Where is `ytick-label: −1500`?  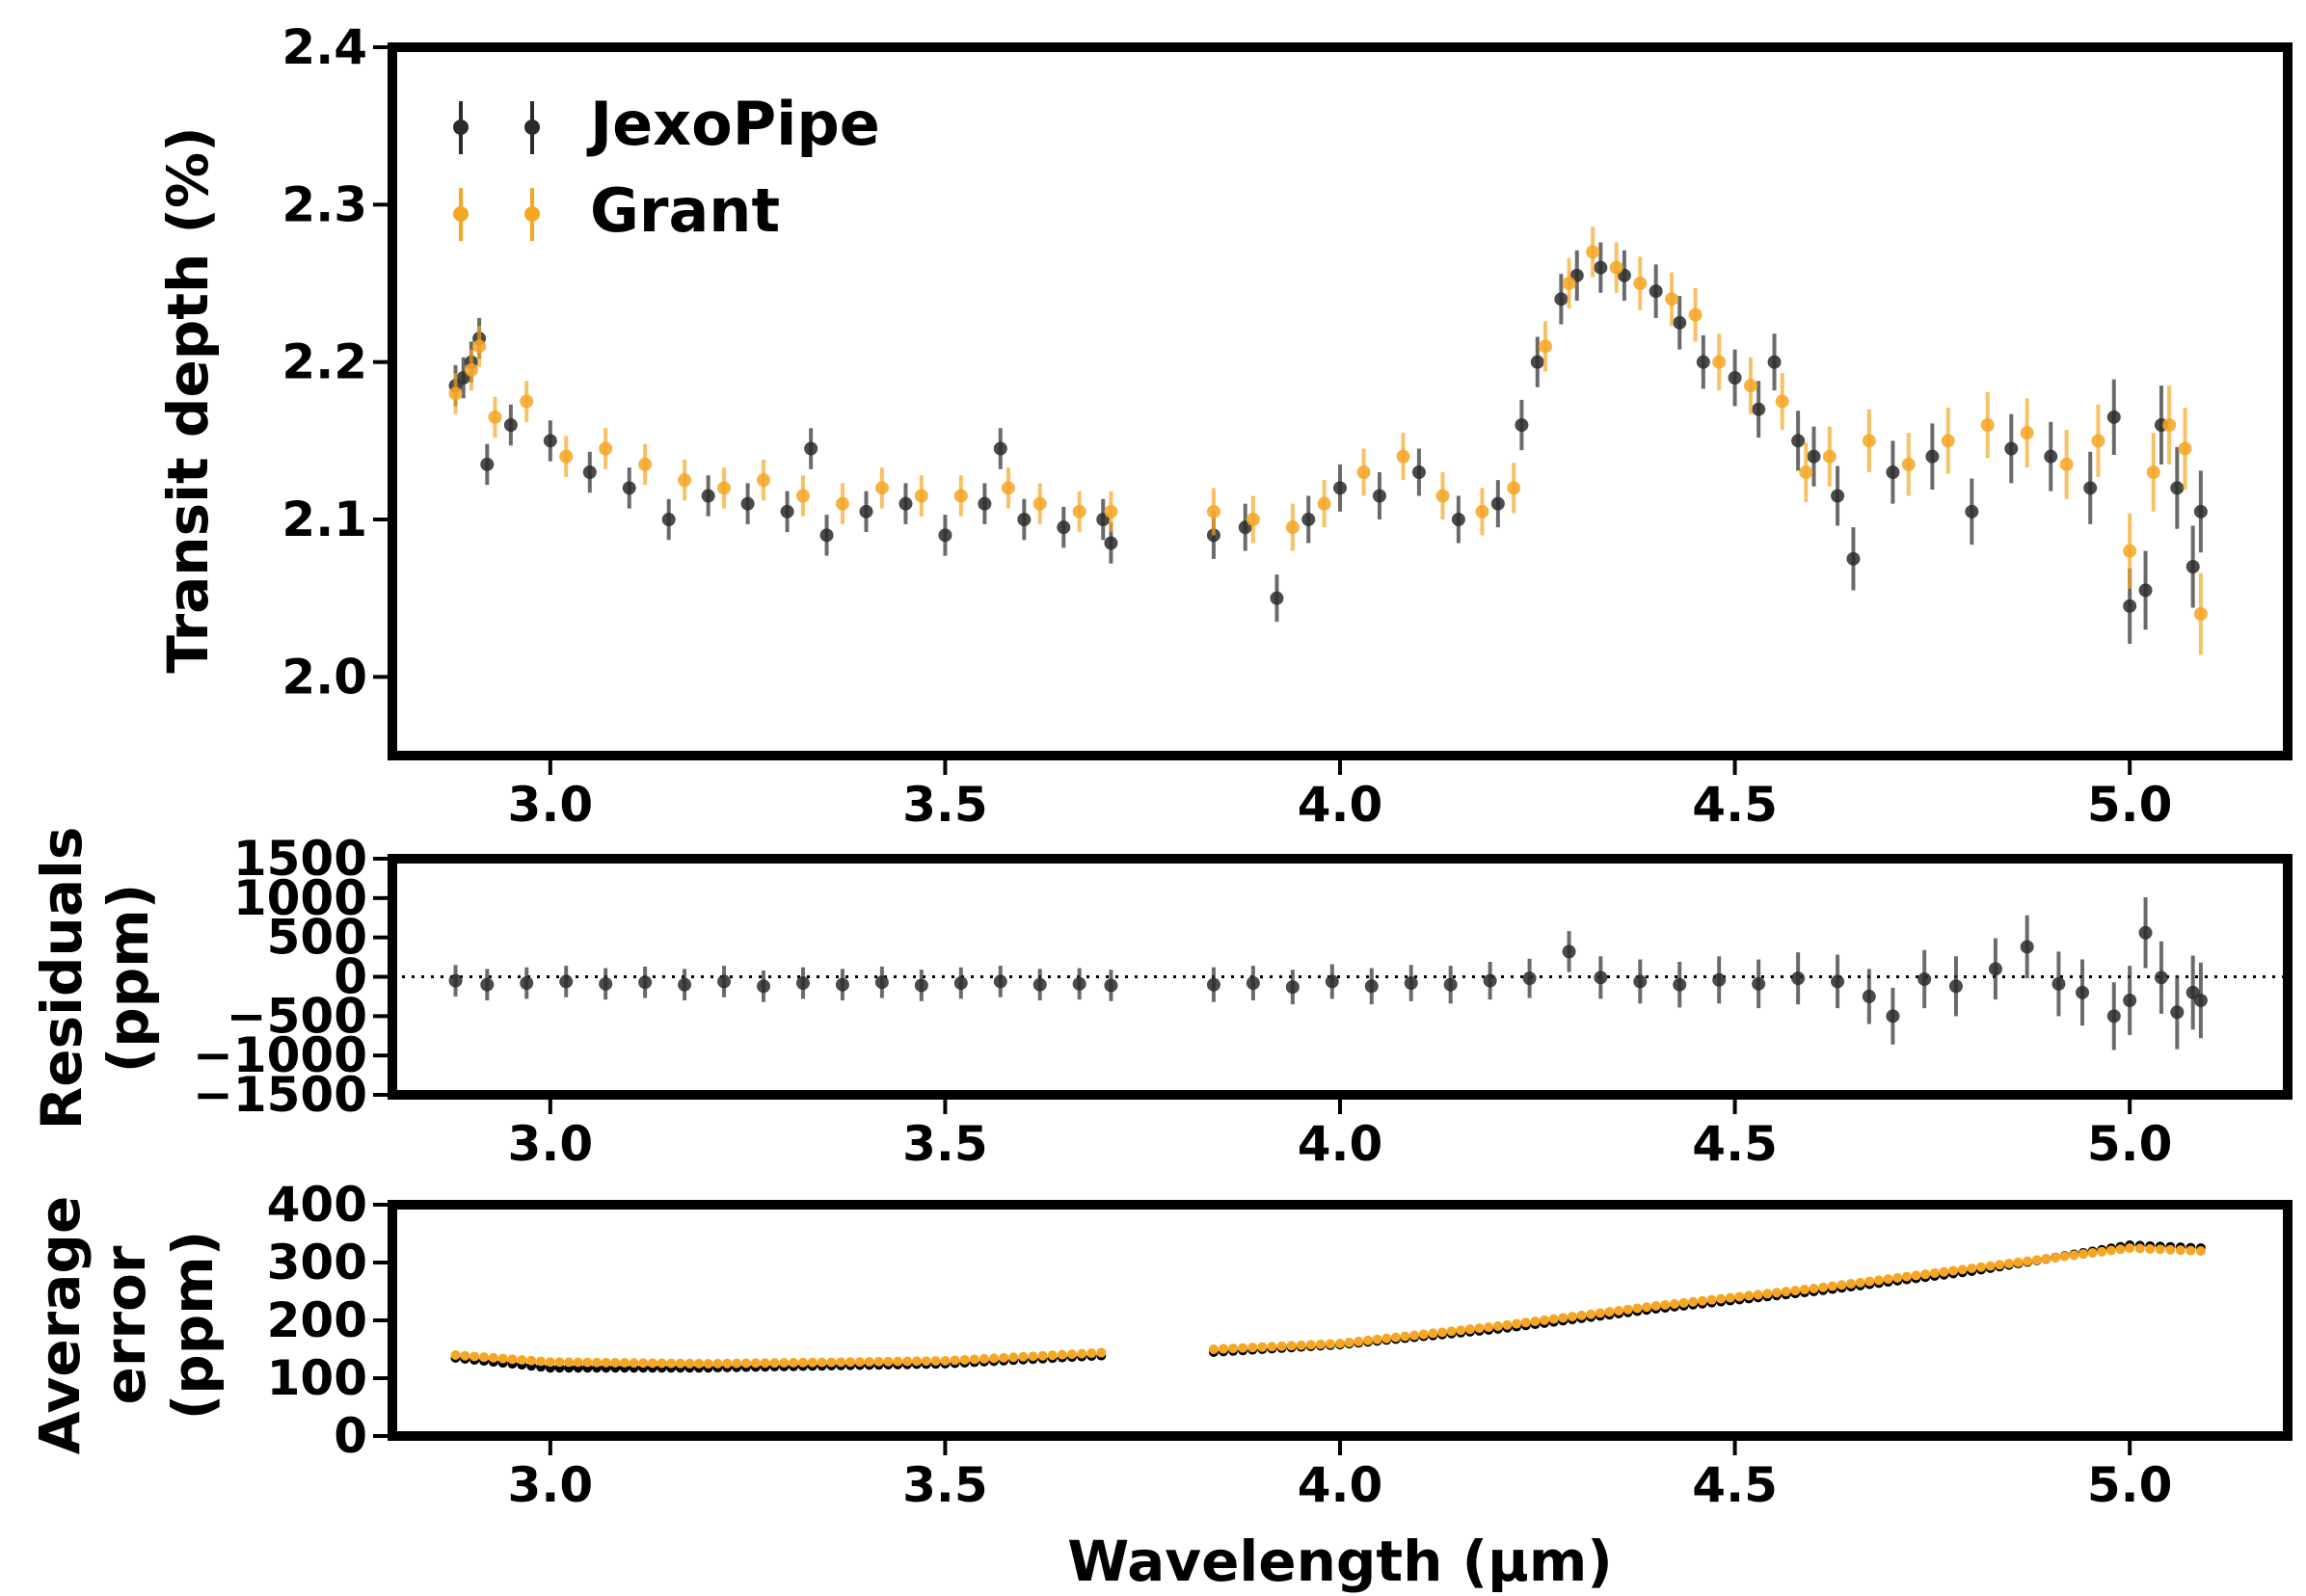 ytick-label: −1500 is located at coordinates (280, 1095).